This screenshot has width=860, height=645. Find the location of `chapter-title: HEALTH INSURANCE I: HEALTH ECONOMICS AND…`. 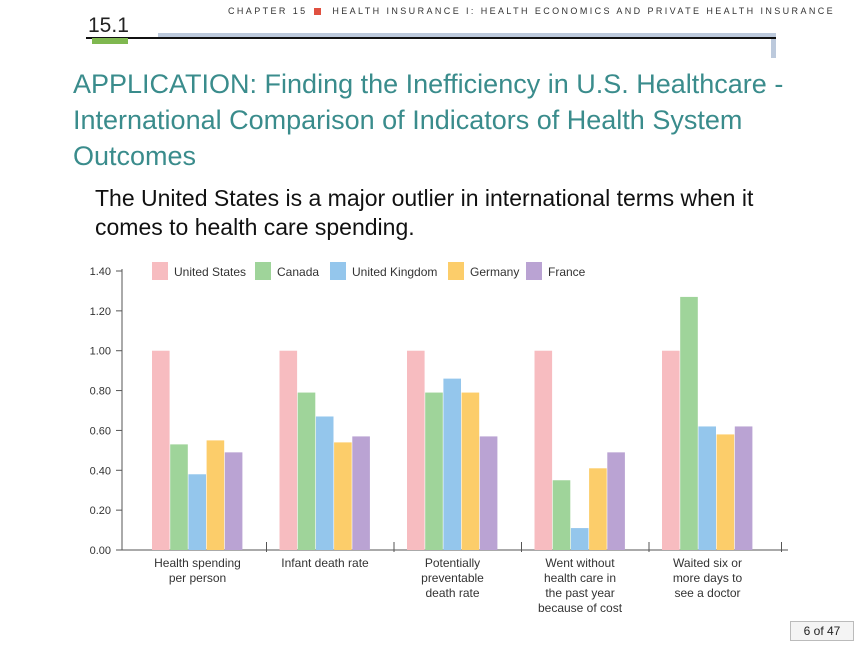

chapter-title: HEALTH INSURANCE I: HEALTH ECONOMICS AND… is located at coordinates (584, 11).